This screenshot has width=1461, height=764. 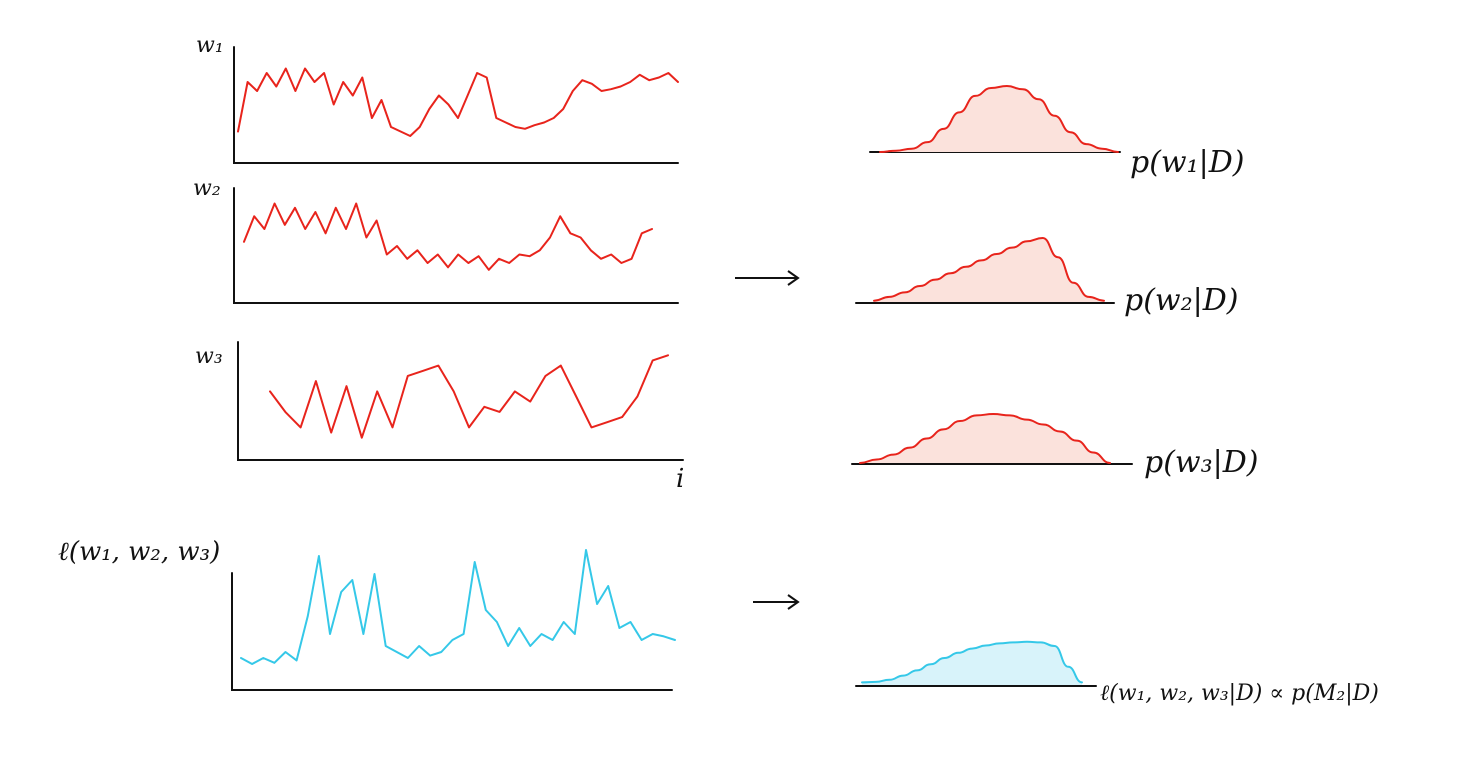 I want to click on posterior-curve-w3, so click(x=985, y=438).